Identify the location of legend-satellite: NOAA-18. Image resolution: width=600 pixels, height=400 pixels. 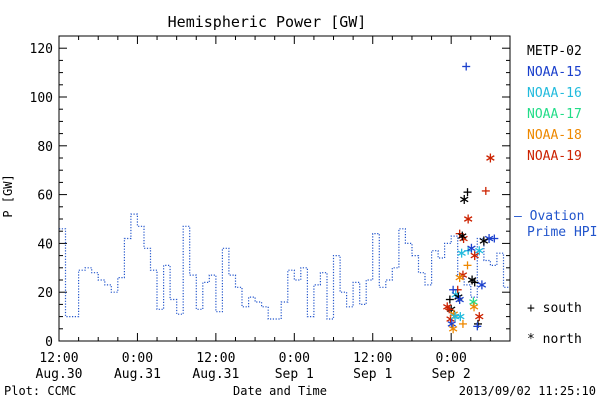
(554, 135).